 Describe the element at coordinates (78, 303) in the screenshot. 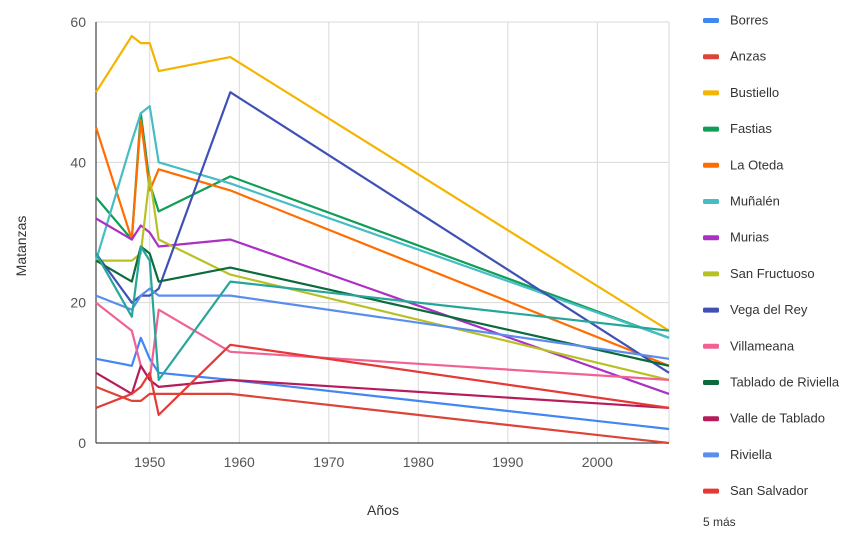

I see `y-tick-label: 20` at that location.